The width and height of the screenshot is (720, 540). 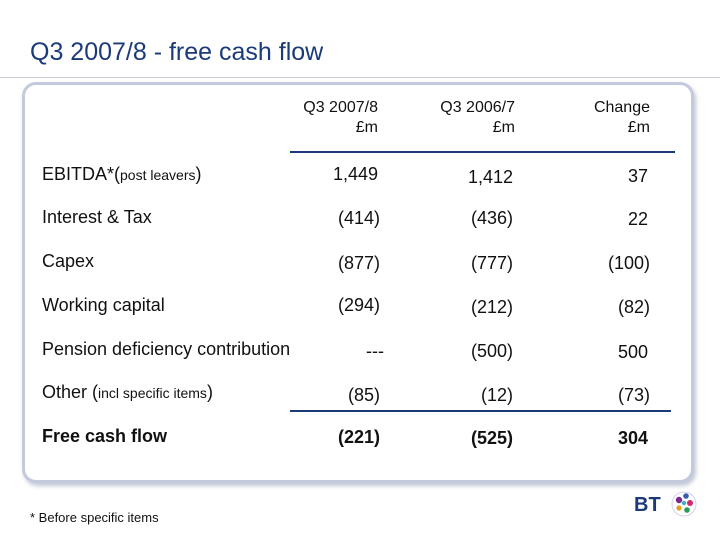 I want to click on cell-interest-change: 22, so click(x=637, y=219).